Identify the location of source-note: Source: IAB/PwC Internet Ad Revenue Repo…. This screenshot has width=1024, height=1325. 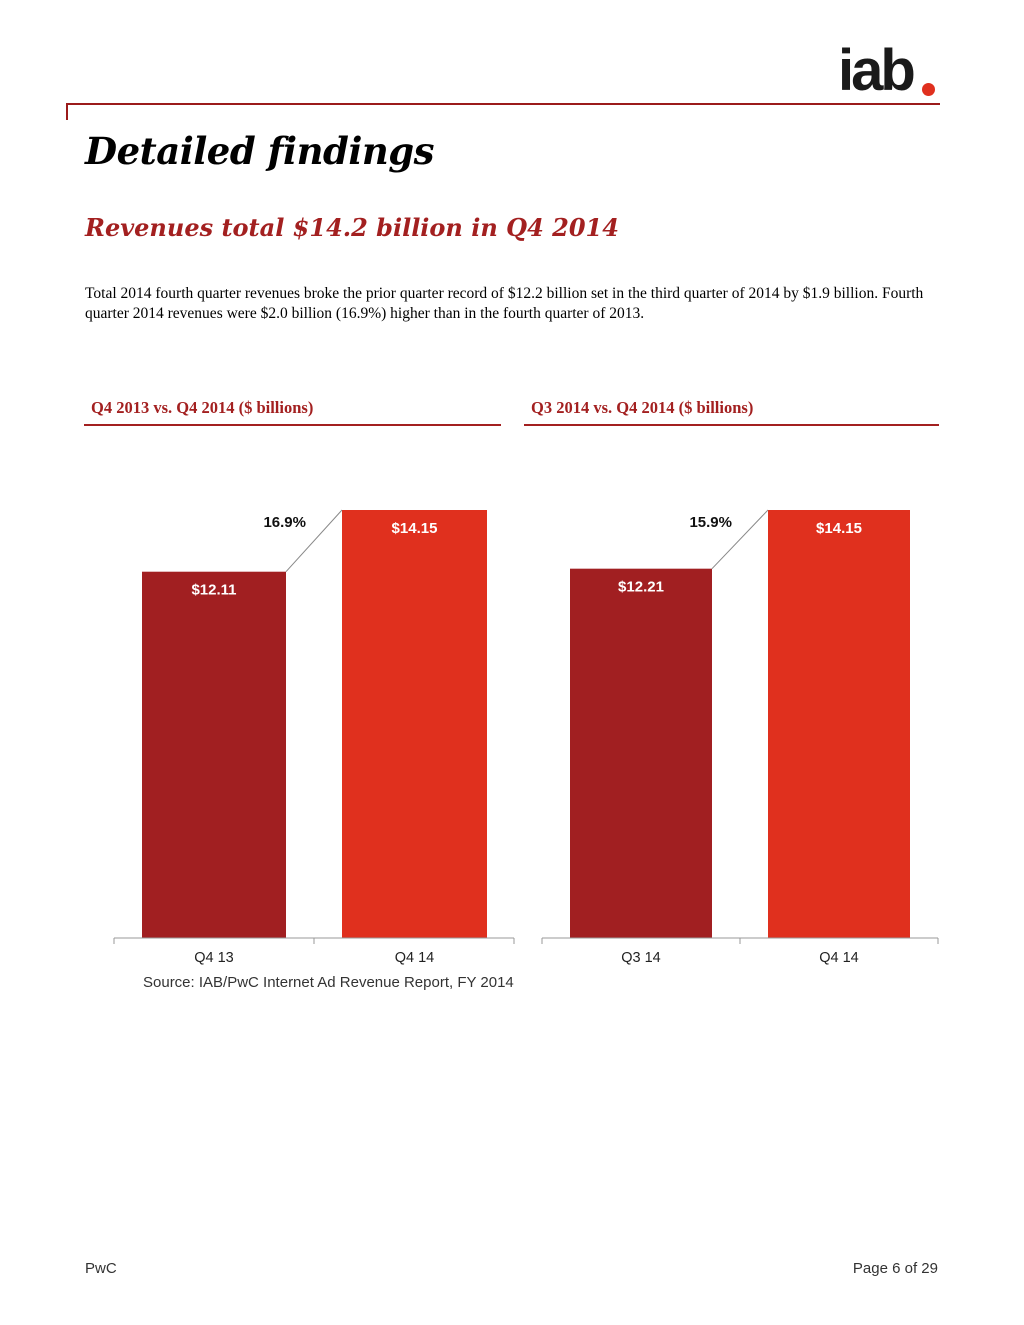
(328, 982).